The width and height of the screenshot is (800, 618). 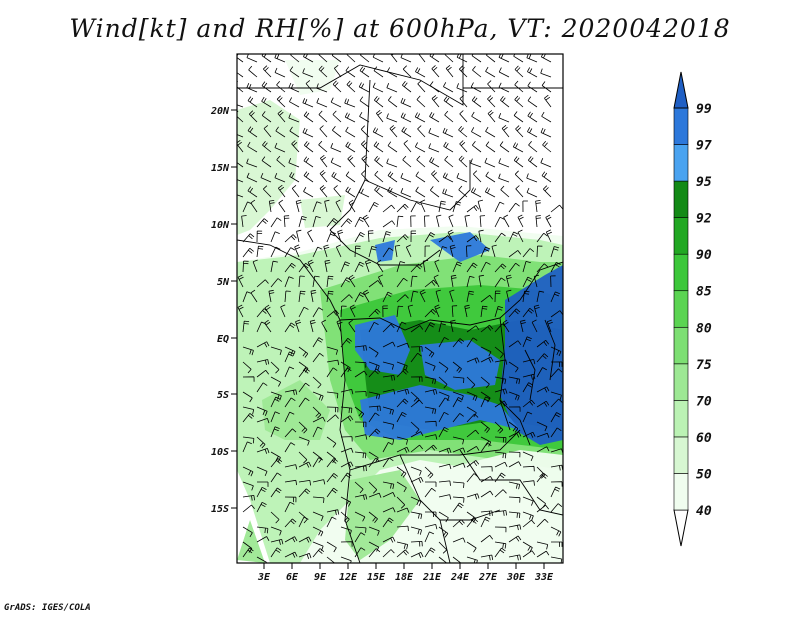 I want to click on colorbar-label: 60, so click(x=704, y=438).